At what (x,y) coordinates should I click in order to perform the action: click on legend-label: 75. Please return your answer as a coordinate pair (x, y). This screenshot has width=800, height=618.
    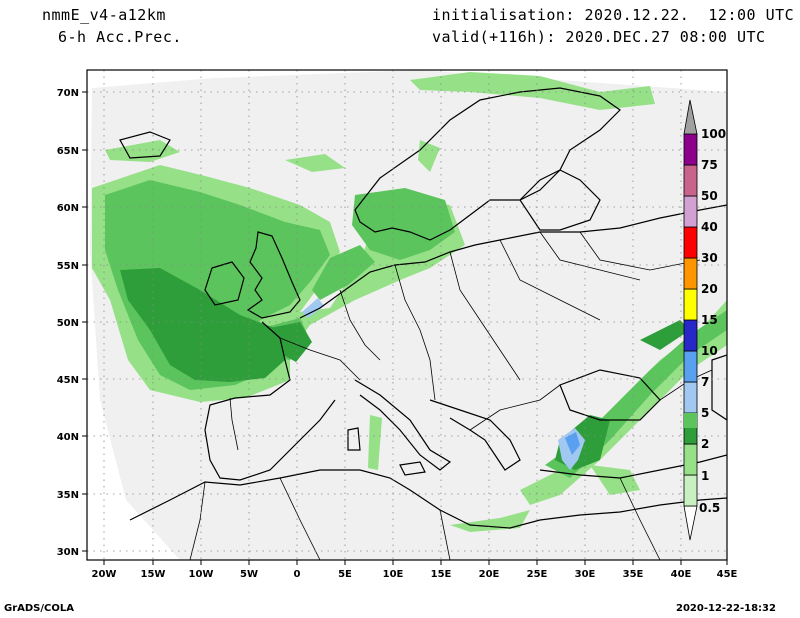
    Looking at the image, I should click on (709, 165).